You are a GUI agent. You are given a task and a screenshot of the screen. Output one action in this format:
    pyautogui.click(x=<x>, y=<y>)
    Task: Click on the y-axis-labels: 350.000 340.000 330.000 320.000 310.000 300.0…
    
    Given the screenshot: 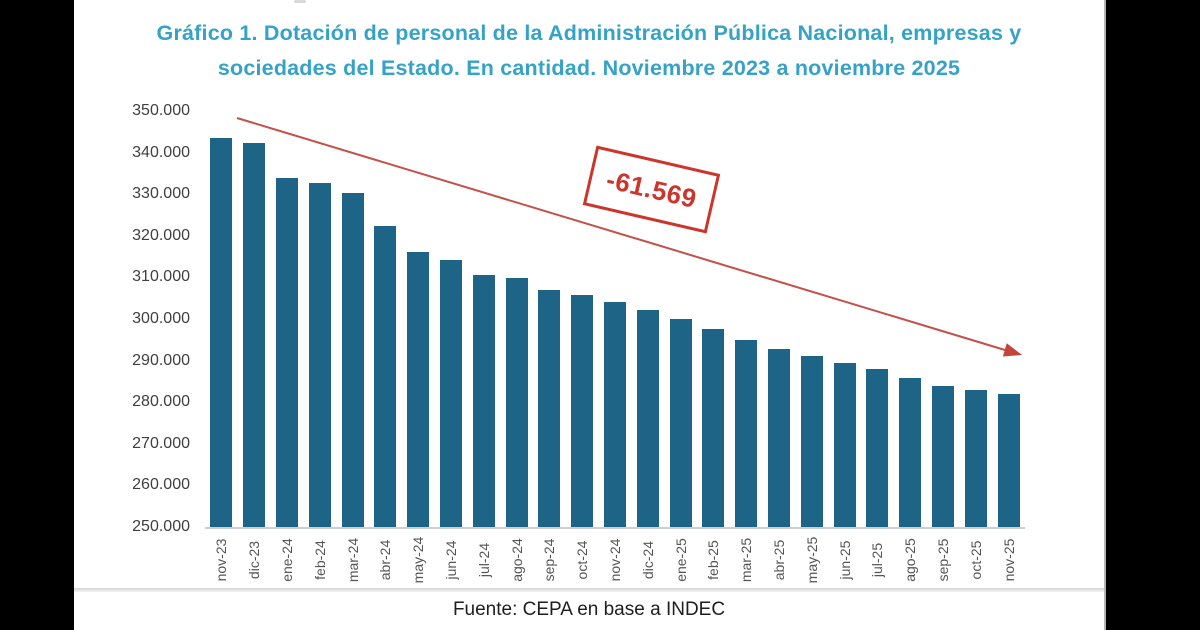 What is the action you would take?
    pyautogui.click(x=132, y=315)
    